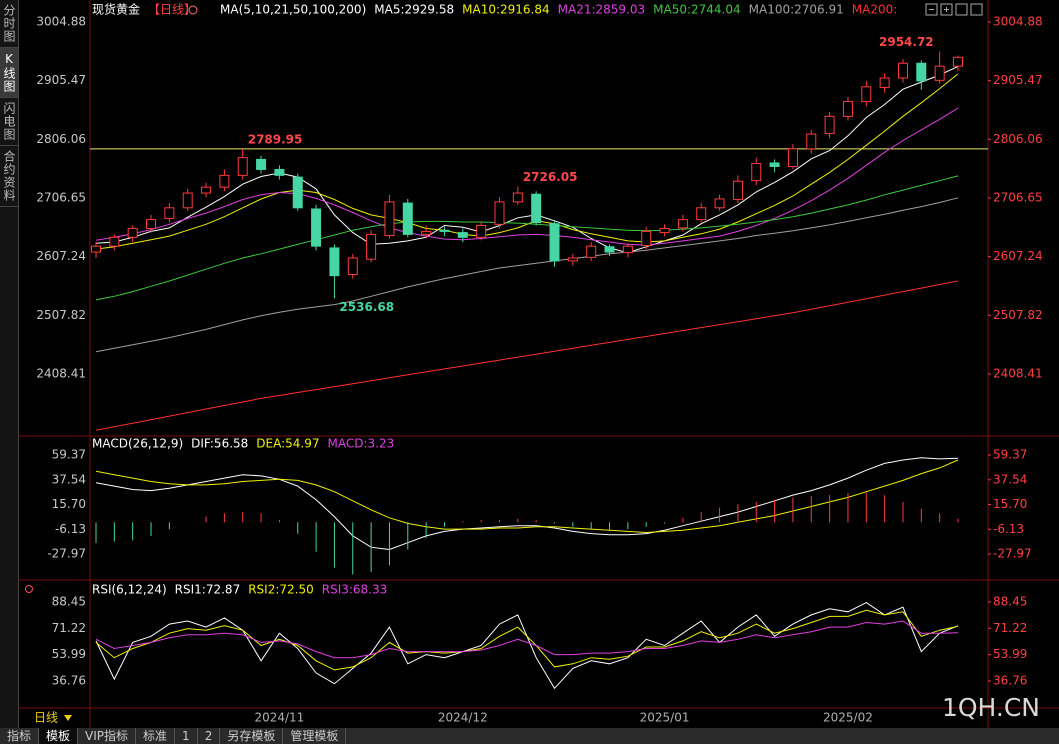  What do you see at coordinates (527, 238) in the screenshot?
I see `ma-line` at bounding box center [527, 238].